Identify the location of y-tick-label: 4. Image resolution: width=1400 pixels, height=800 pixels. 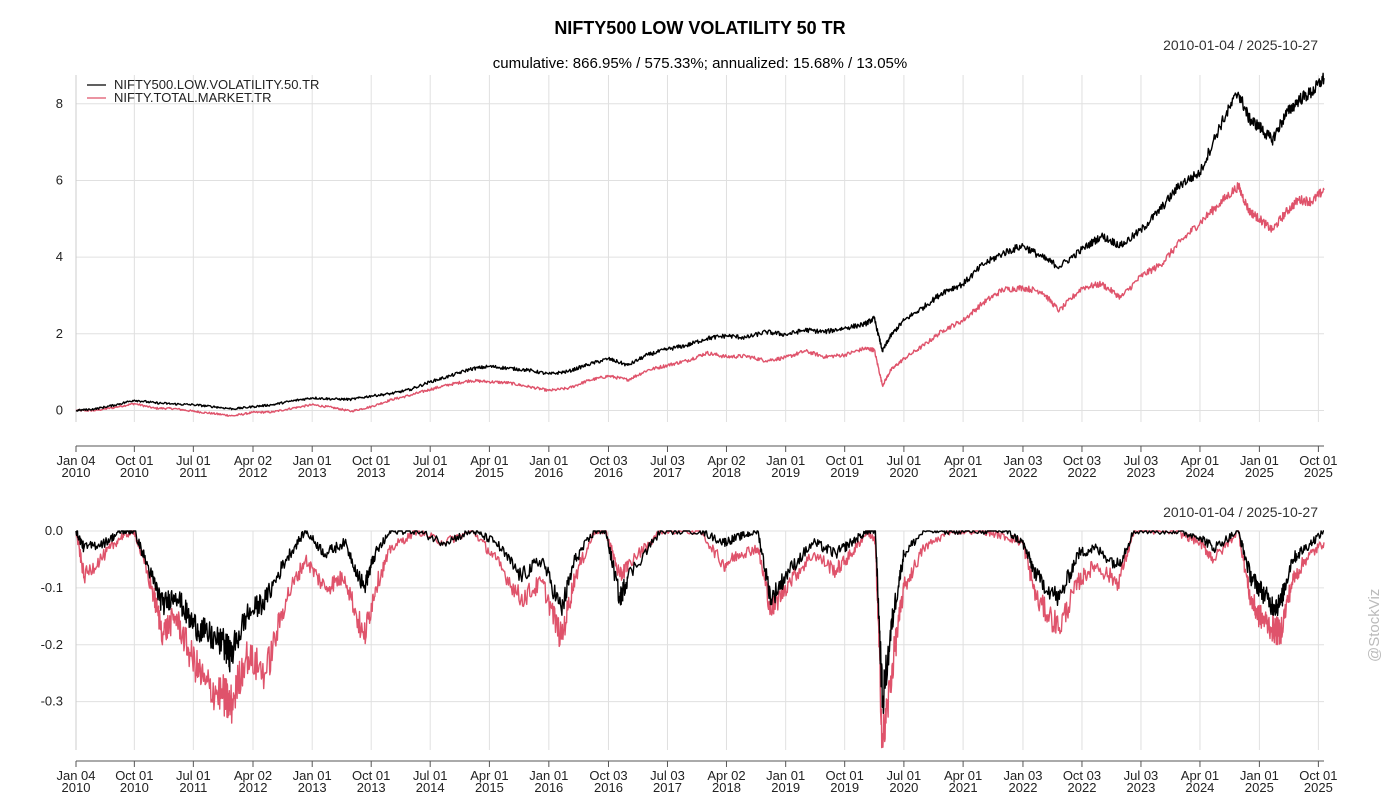
(59, 256).